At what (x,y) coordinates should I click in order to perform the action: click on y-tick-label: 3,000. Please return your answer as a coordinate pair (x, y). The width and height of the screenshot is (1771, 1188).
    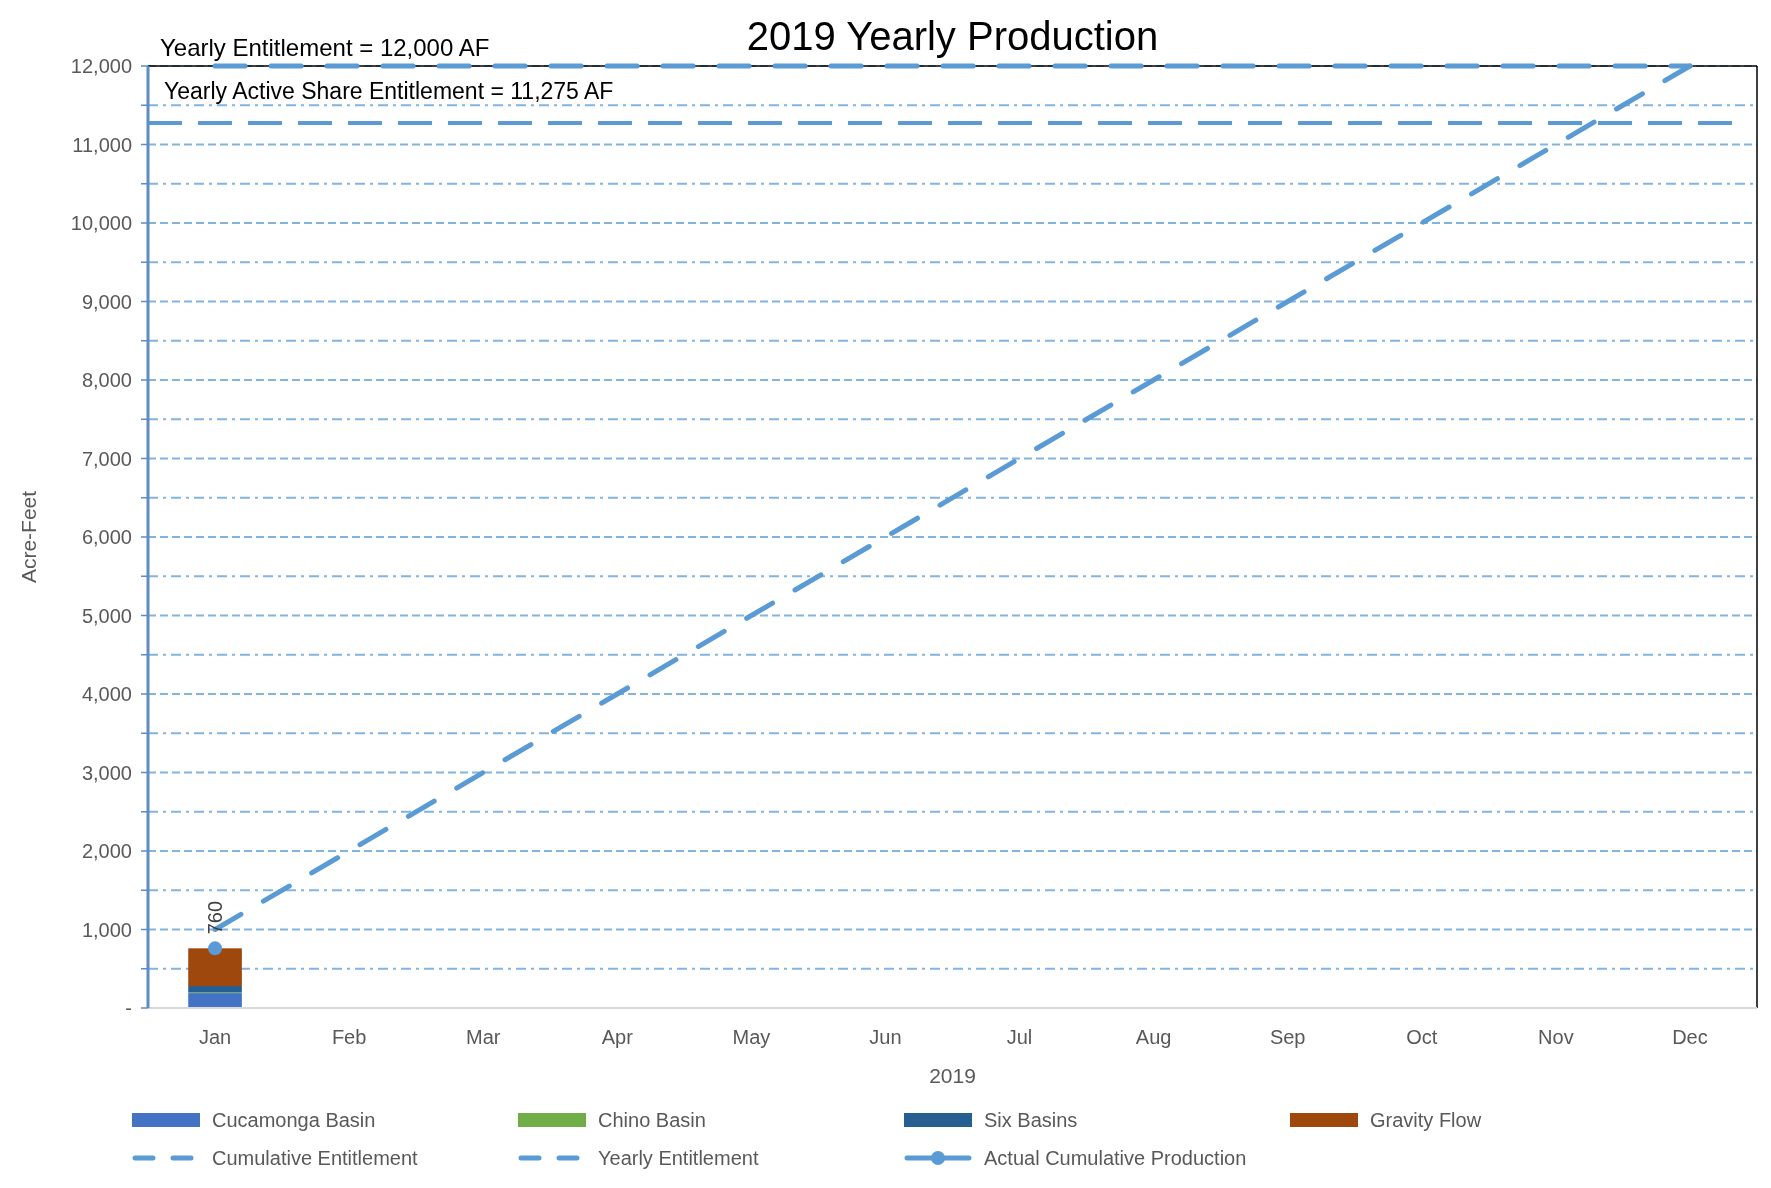
    Looking at the image, I should click on (106, 772).